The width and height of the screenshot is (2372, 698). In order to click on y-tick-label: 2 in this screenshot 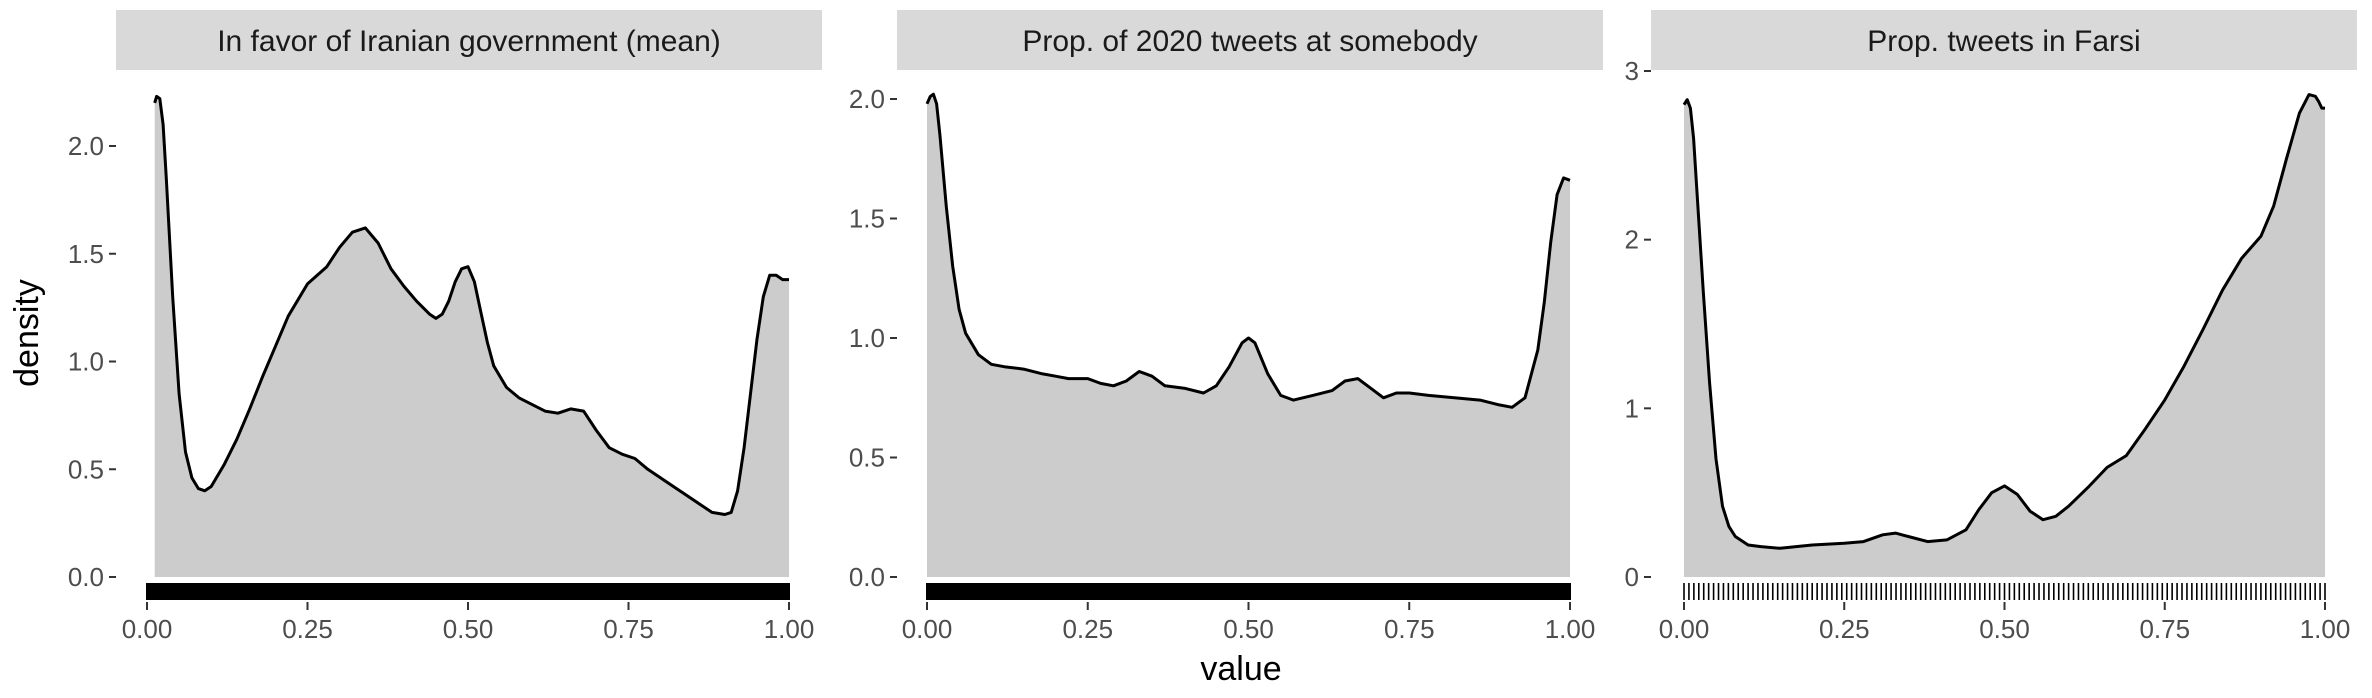, I will do `click(1632, 240)`.